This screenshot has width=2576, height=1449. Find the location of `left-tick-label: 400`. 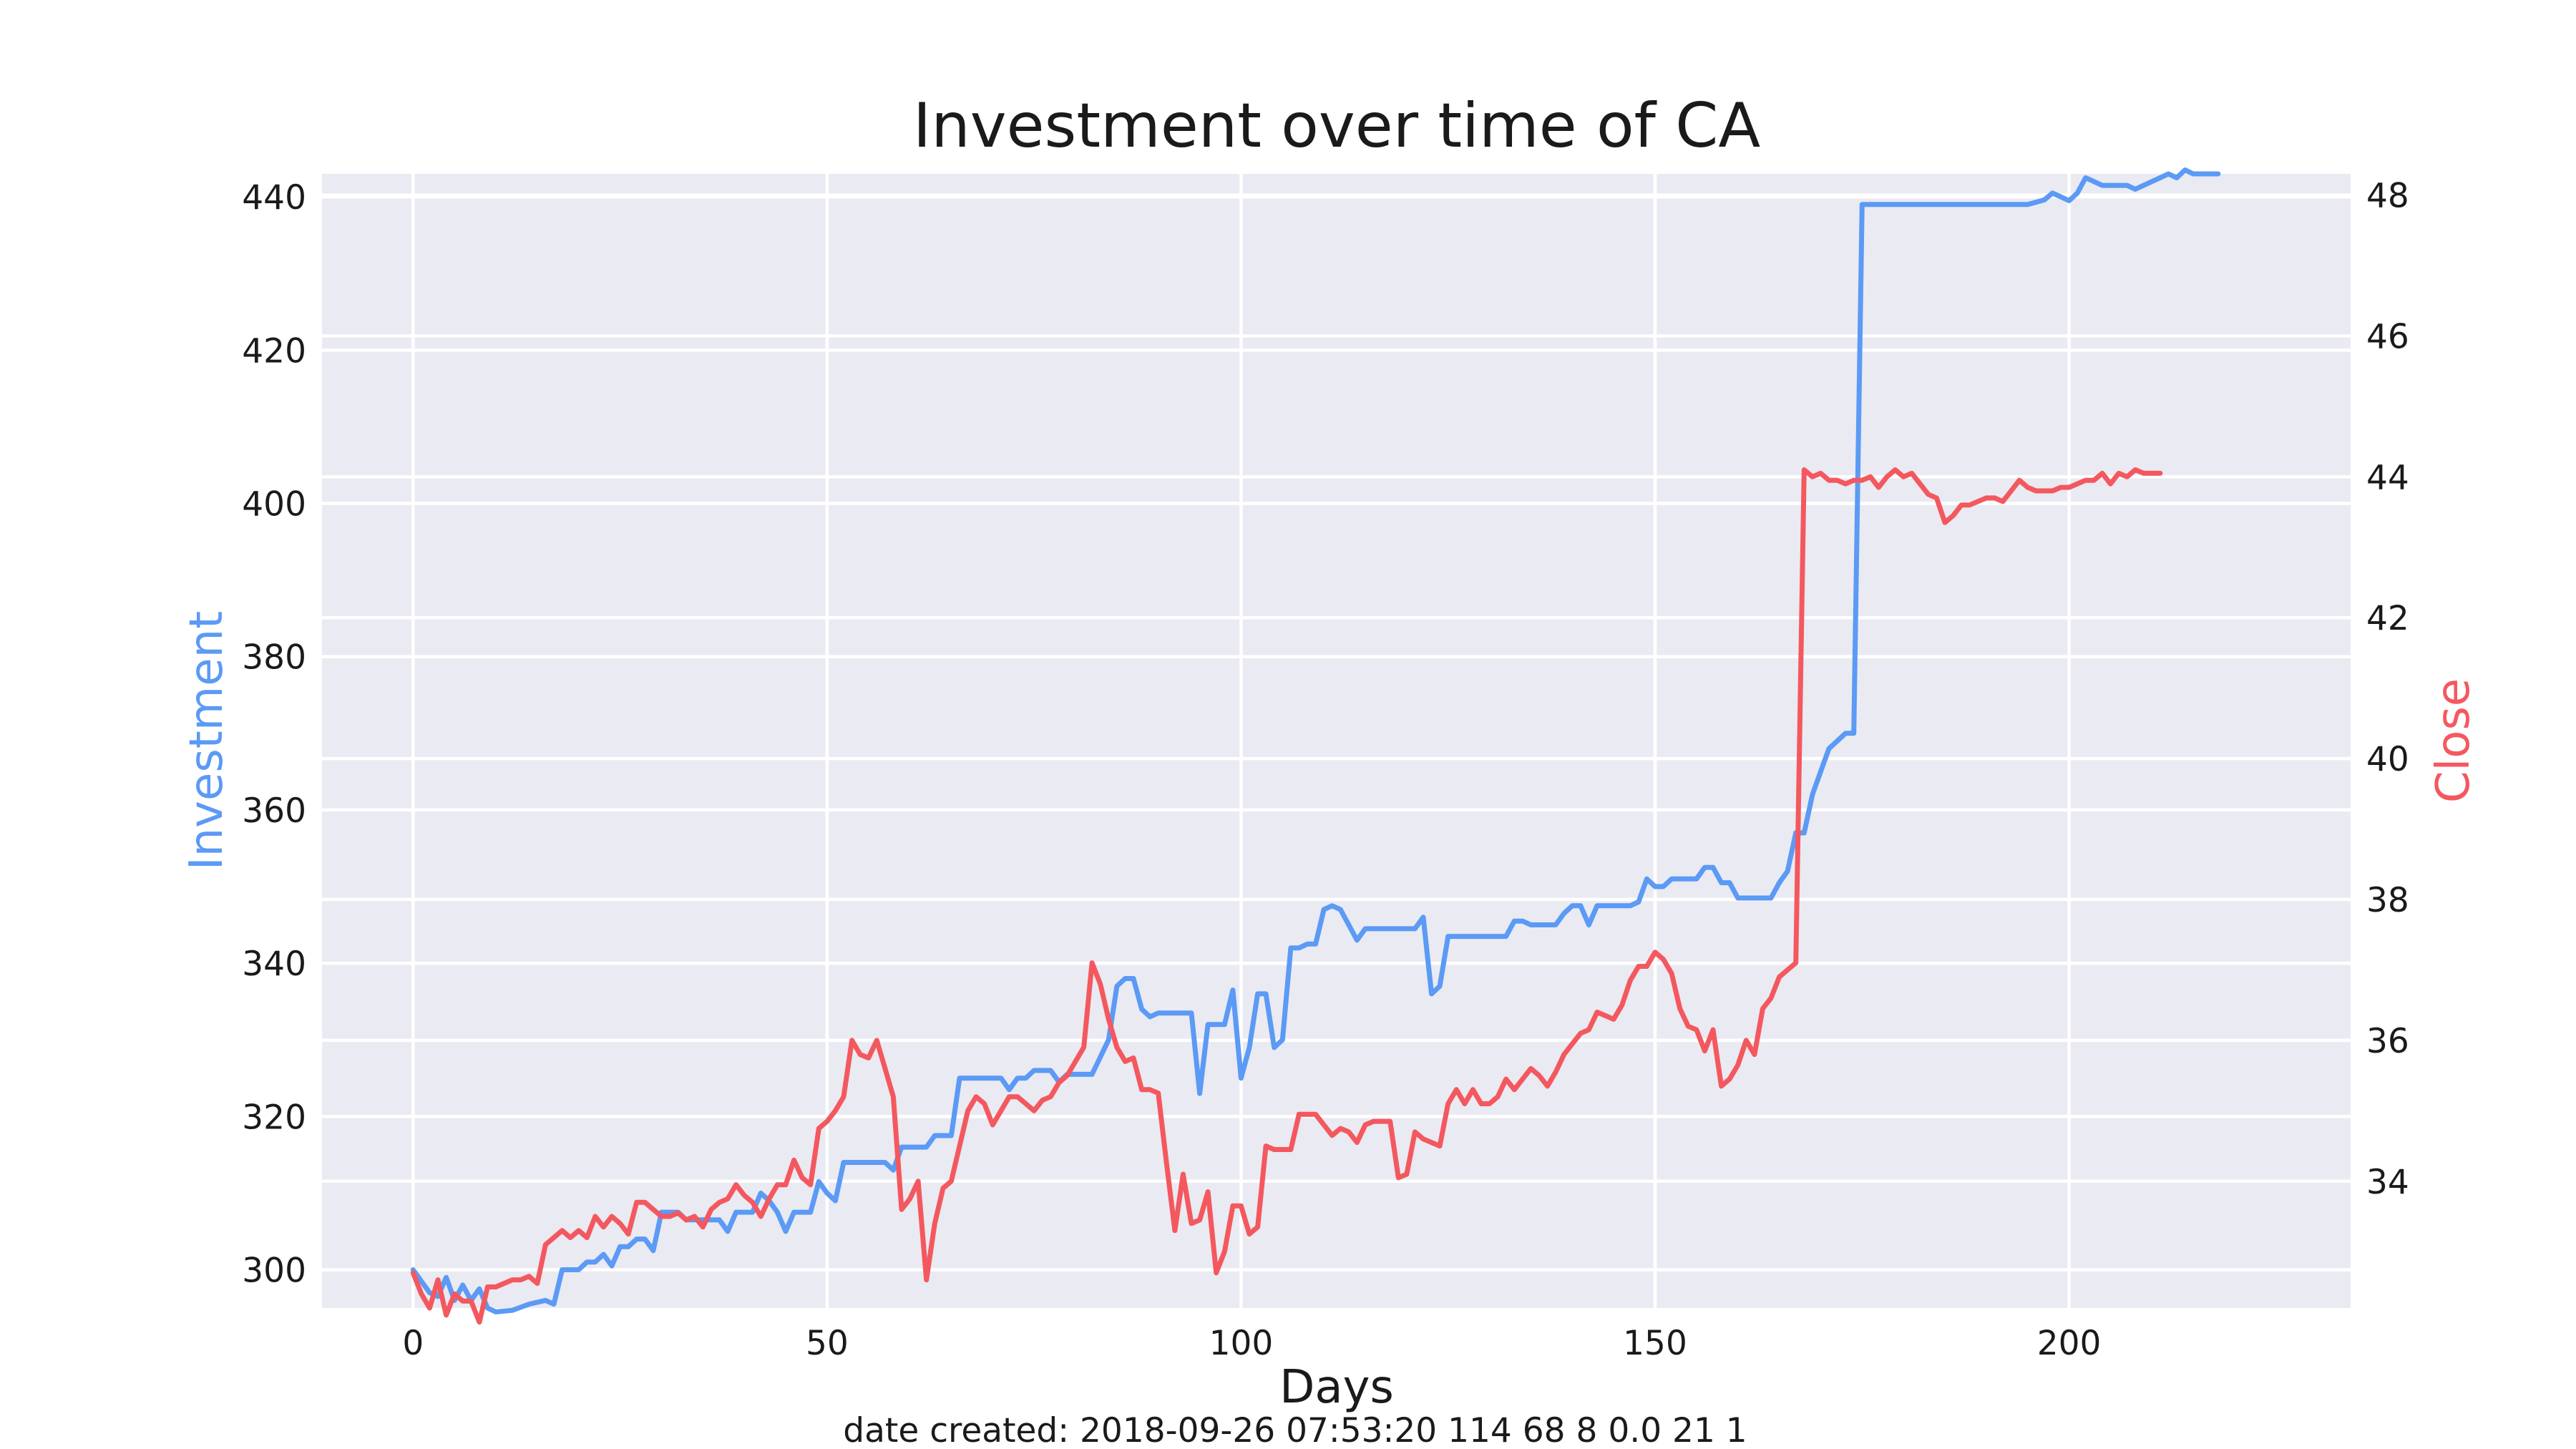

left-tick-label: 400 is located at coordinates (274, 505).